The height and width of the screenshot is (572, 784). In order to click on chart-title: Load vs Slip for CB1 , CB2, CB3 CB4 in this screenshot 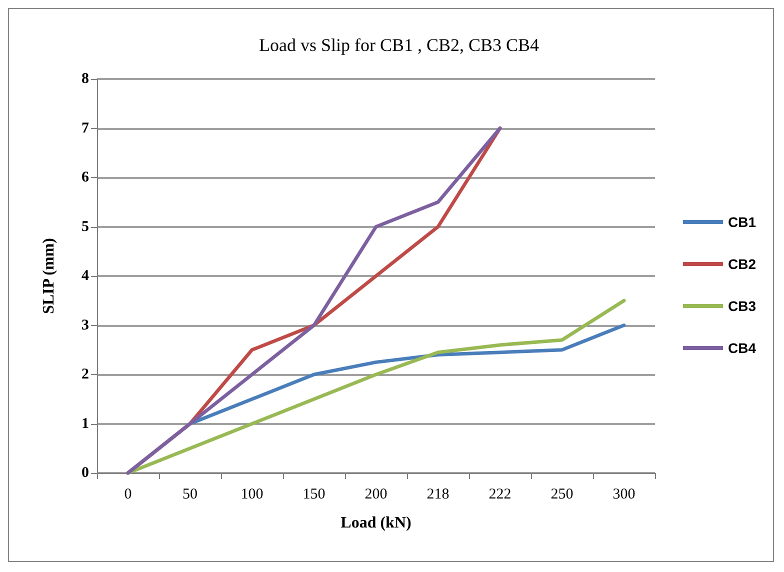, I will do `click(399, 45)`.